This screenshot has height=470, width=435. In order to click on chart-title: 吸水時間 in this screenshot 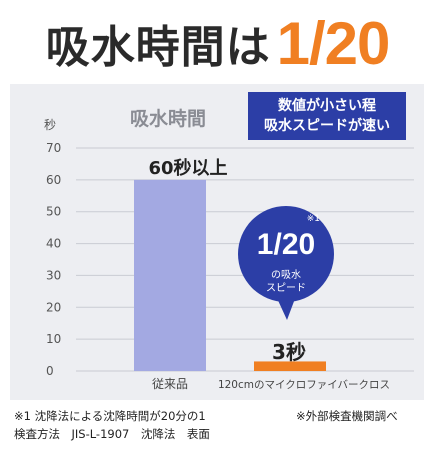, I will do `click(168, 119)`.